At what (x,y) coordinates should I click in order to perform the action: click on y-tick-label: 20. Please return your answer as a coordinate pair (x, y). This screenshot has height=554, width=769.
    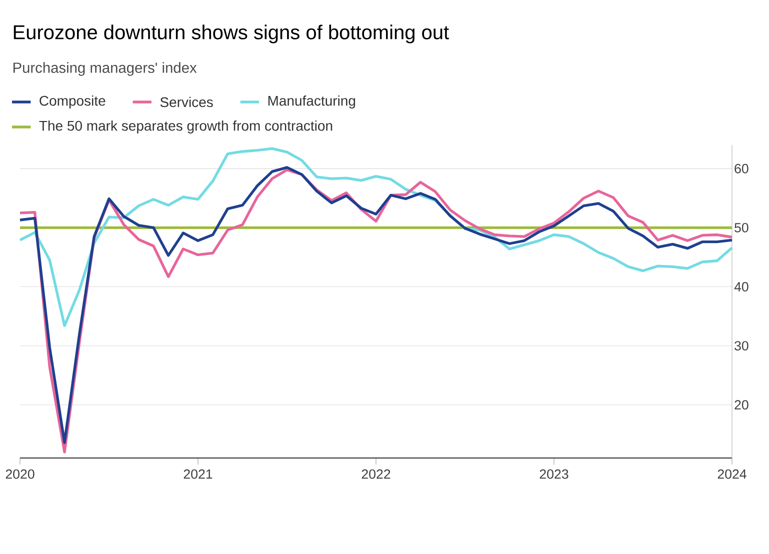
    Looking at the image, I should click on (741, 405).